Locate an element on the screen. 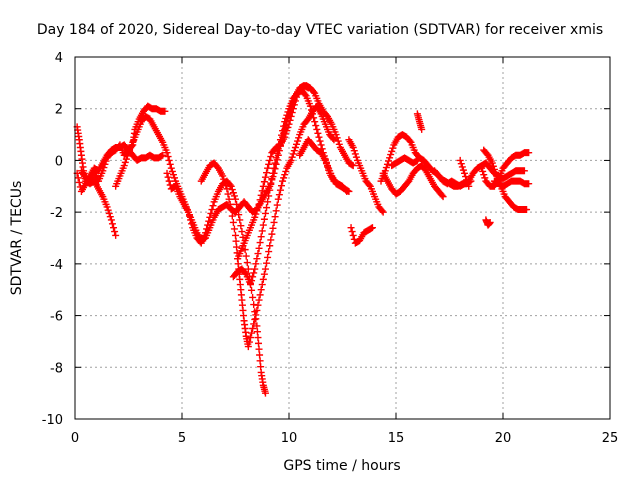  y-tick-label: -2 is located at coordinates (56, 213).